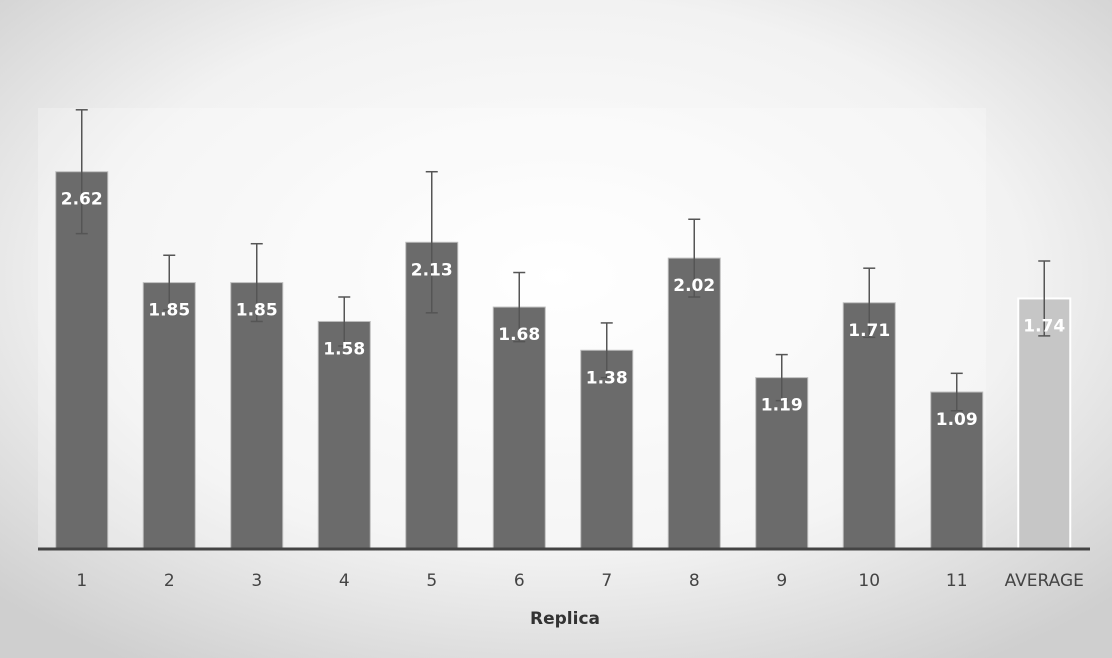  I want to click on data-label: 1.71, so click(869, 331).